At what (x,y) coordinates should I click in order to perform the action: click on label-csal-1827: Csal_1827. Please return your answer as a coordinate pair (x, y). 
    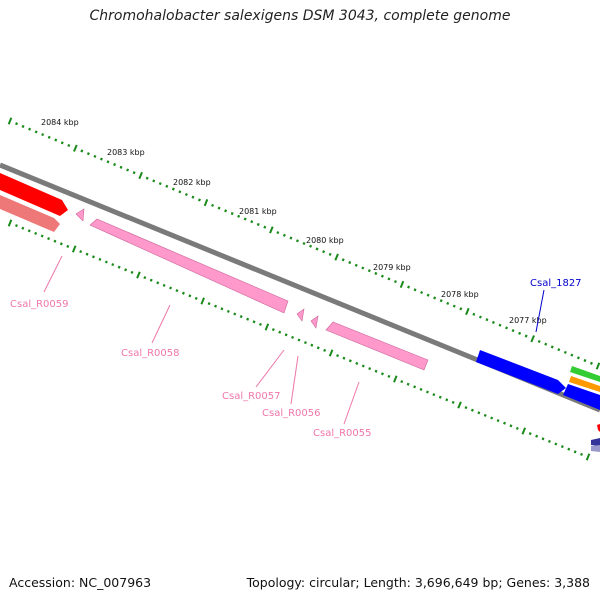
    Looking at the image, I should click on (556, 283).